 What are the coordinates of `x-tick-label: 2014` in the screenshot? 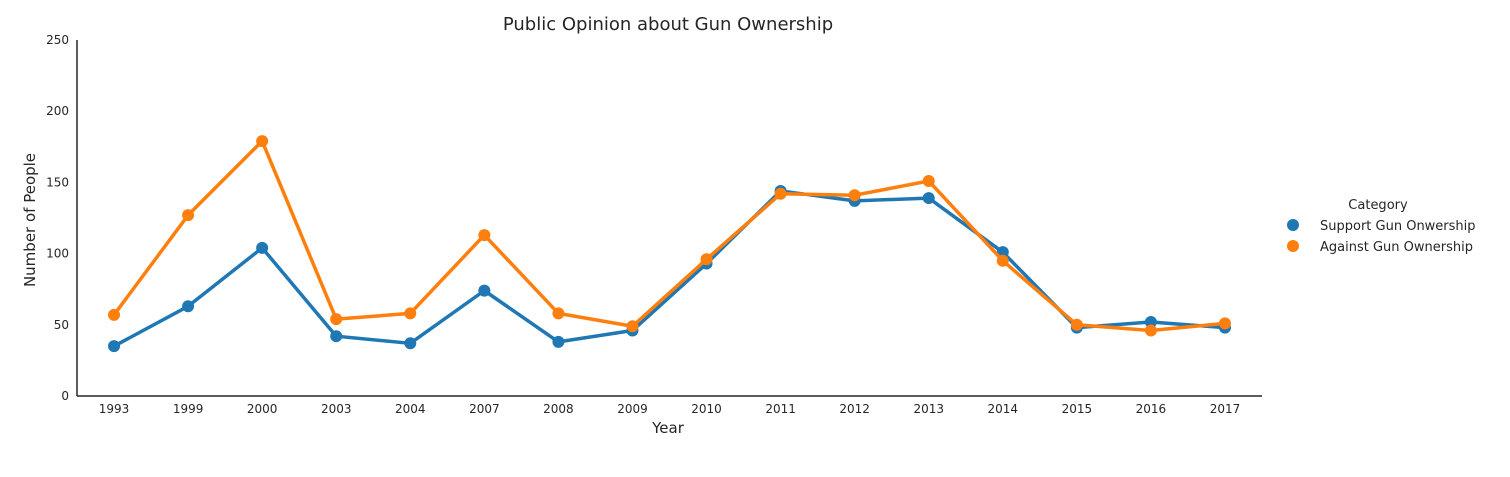 It's located at (1003, 409).